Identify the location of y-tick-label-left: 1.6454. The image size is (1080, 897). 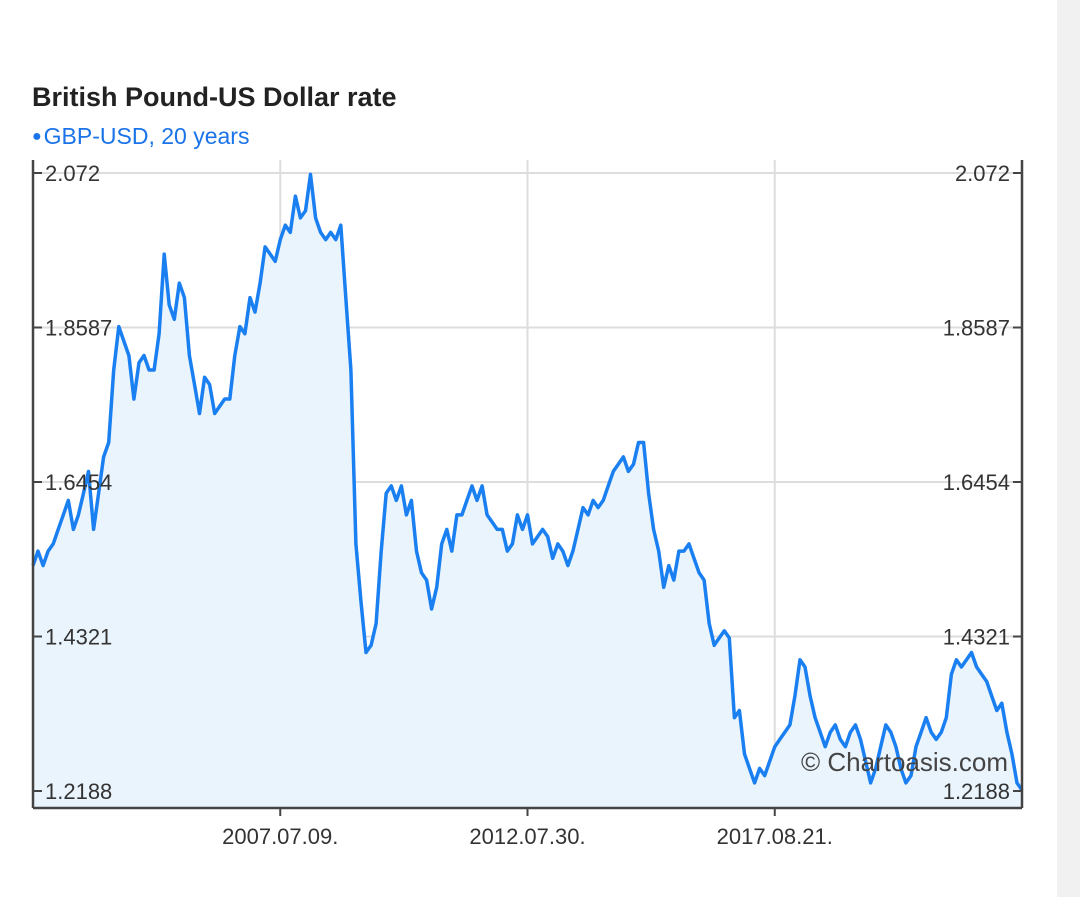
(78, 482).